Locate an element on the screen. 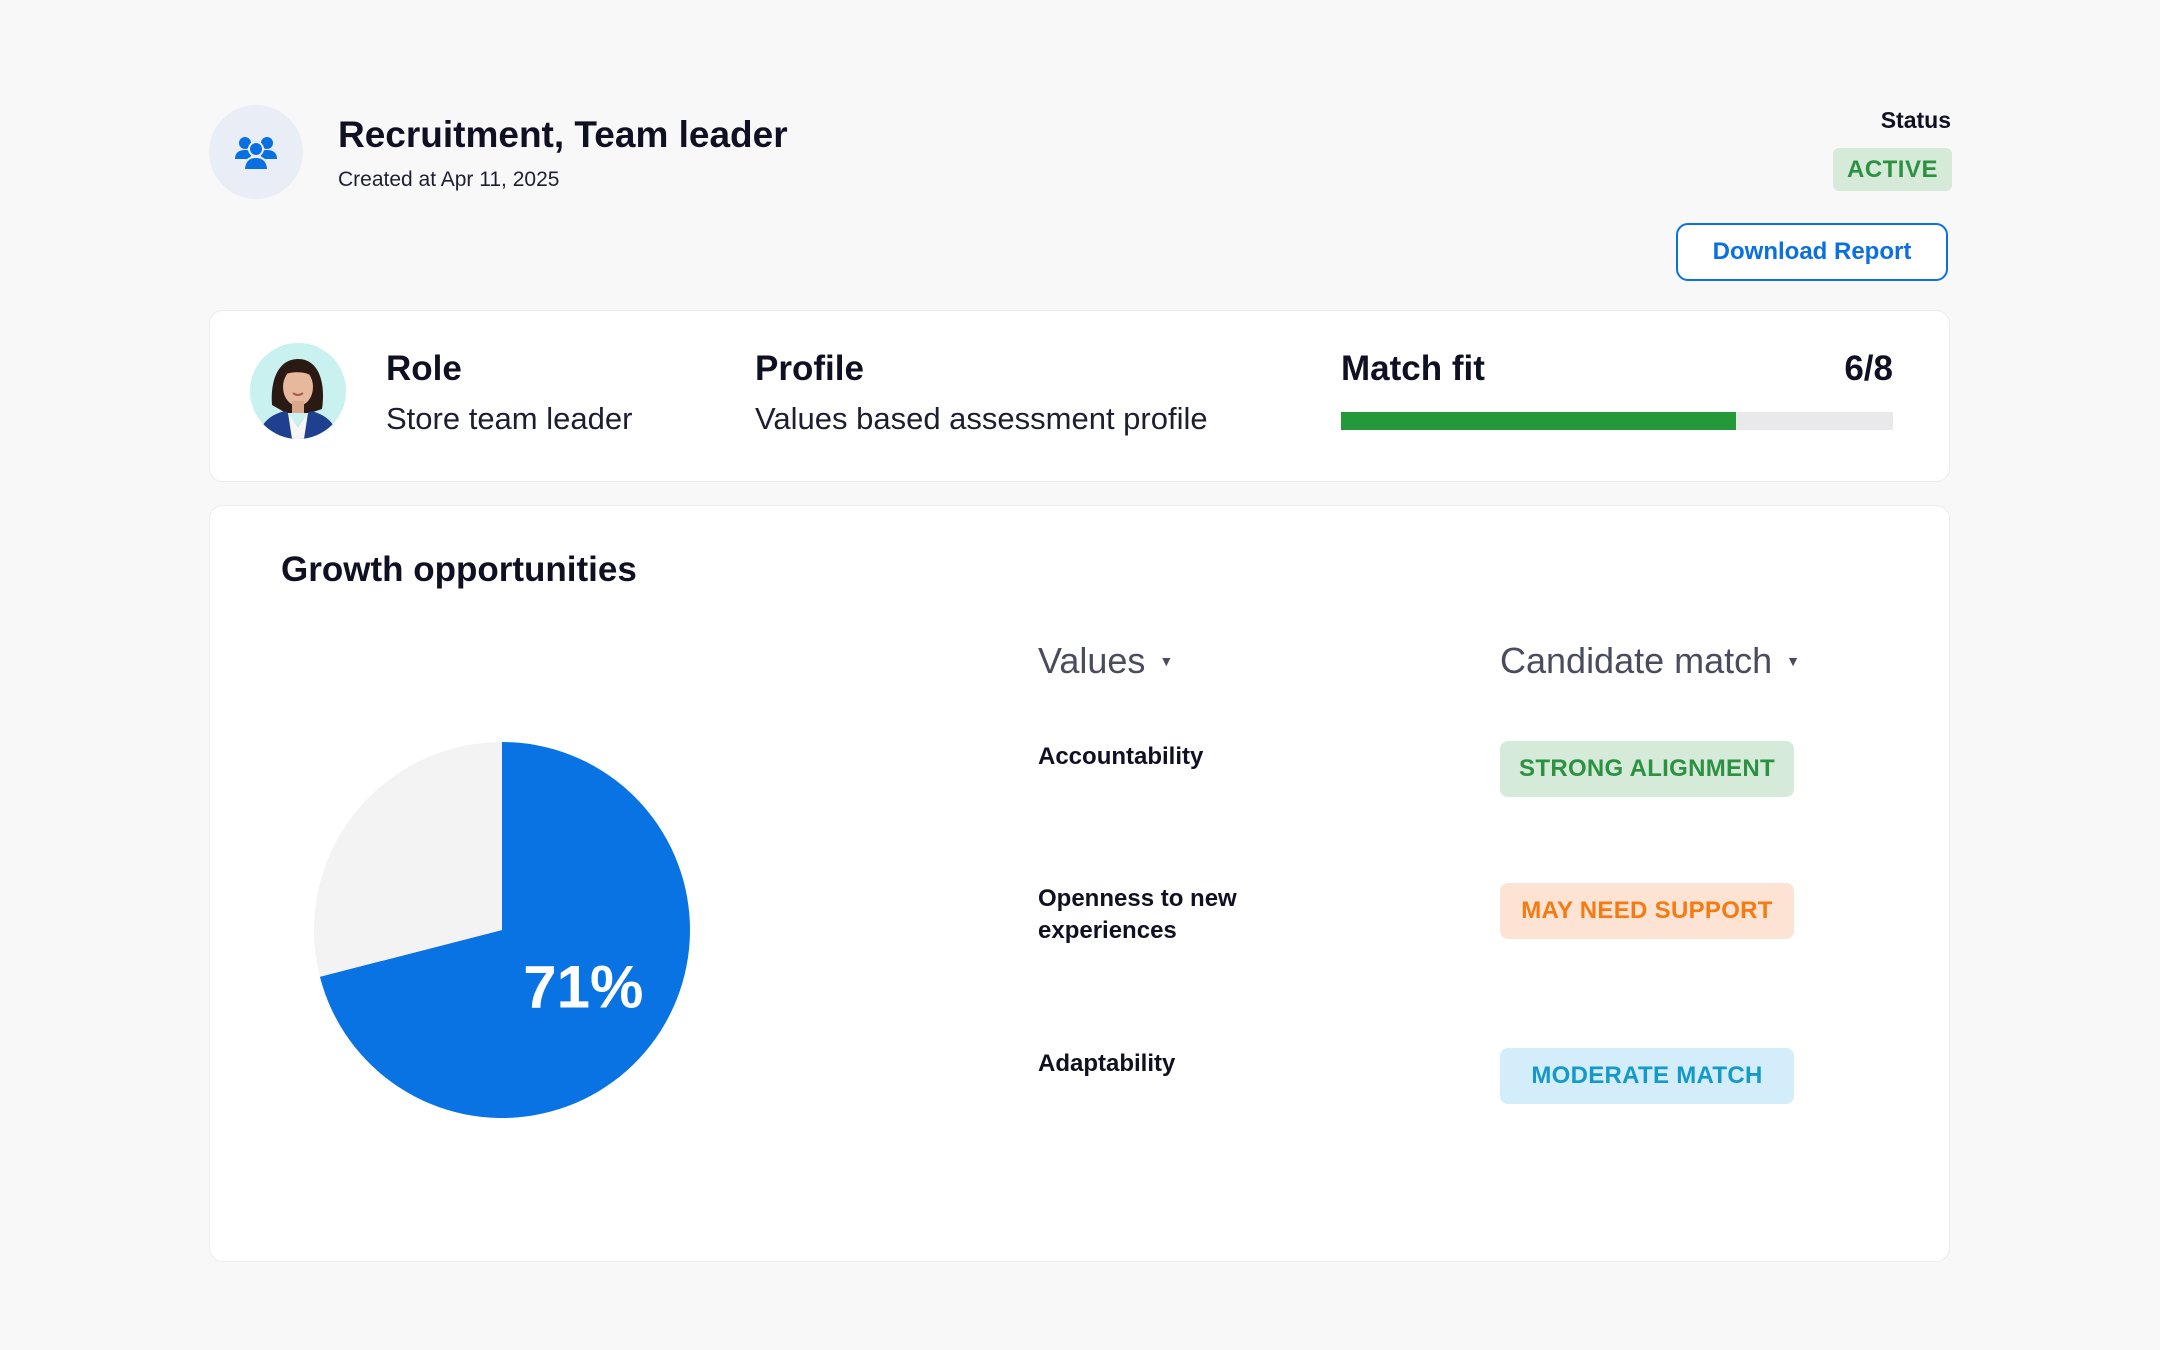  growth-pie-chart: 71% is located at coordinates (502, 930).